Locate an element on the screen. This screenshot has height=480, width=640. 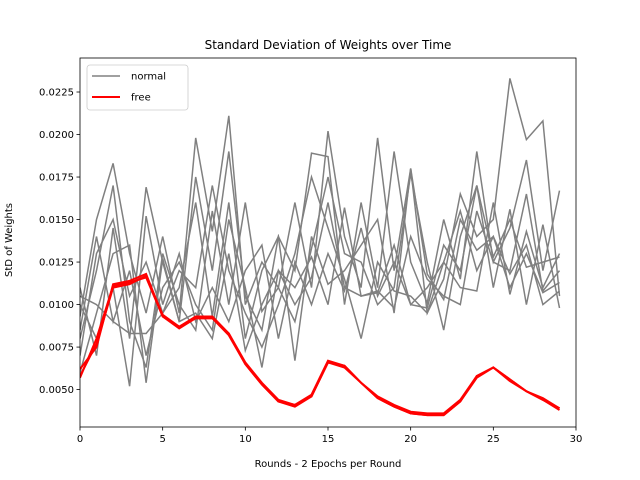
x-tick-label: 20 is located at coordinates (410, 439).